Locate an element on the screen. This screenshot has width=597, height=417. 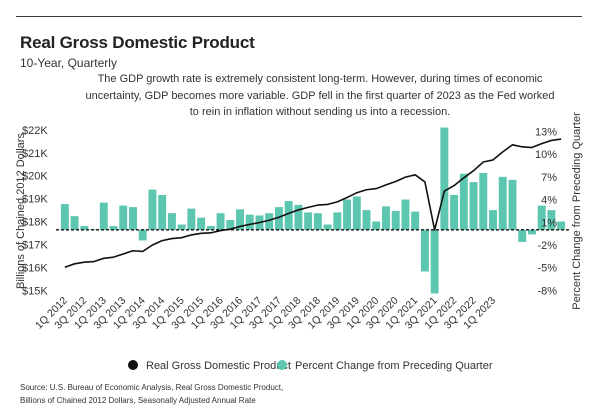
right-tick-label: -2% is located at coordinates (547, 246).